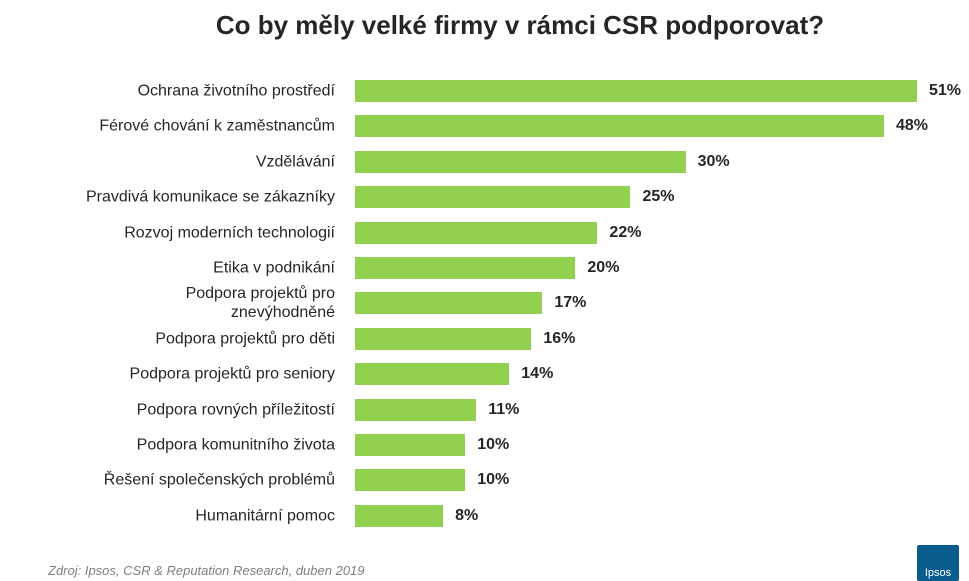 The image size is (969, 581). Describe the element at coordinates (235, 410) in the screenshot. I see `category-label: Podpora rovných příležitostí` at that location.